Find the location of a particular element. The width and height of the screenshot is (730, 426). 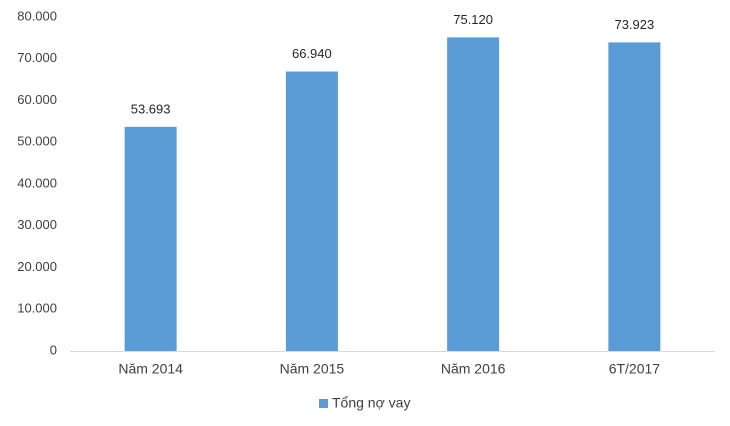

y-tick-label: 80.000 is located at coordinates (37, 15).